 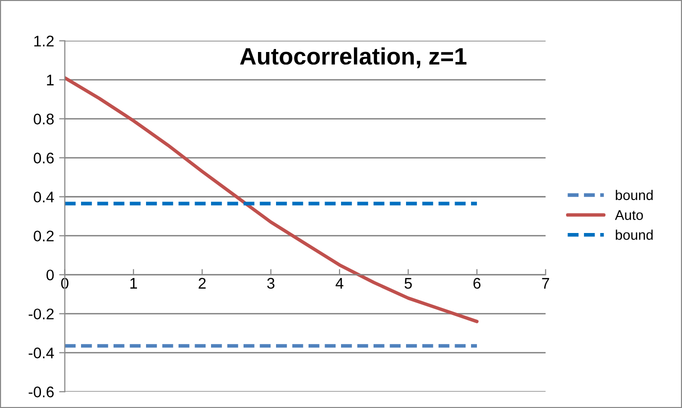 What do you see at coordinates (628, 215) in the screenshot?
I see `legend-label: Auto` at bounding box center [628, 215].